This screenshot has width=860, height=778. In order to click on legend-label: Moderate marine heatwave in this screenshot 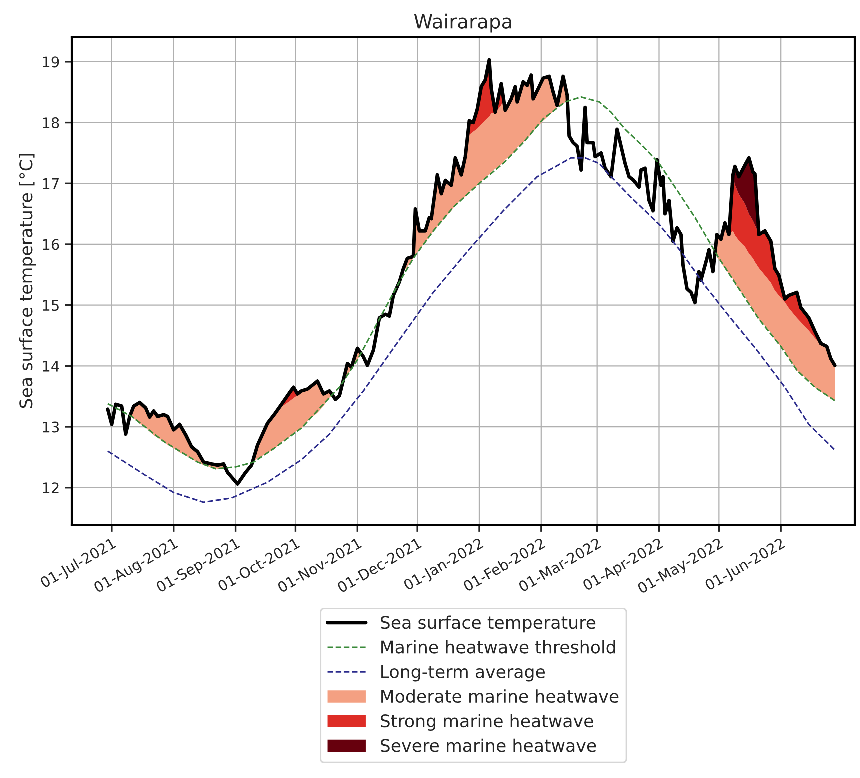, I will do `click(500, 697)`.